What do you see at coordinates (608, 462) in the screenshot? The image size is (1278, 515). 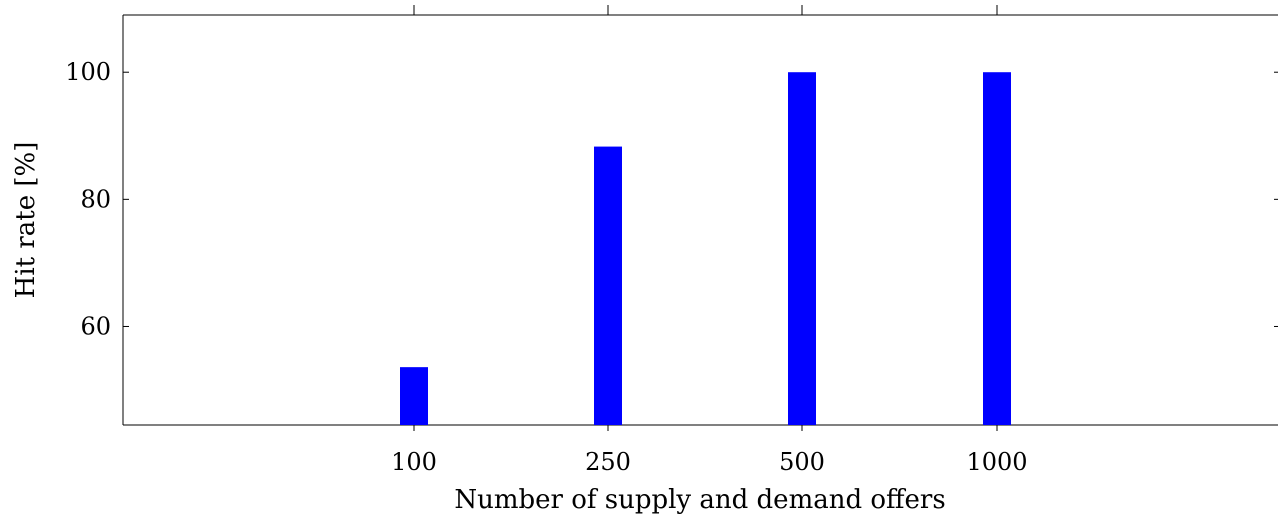 I see `x-tick-label: 250` at bounding box center [608, 462].